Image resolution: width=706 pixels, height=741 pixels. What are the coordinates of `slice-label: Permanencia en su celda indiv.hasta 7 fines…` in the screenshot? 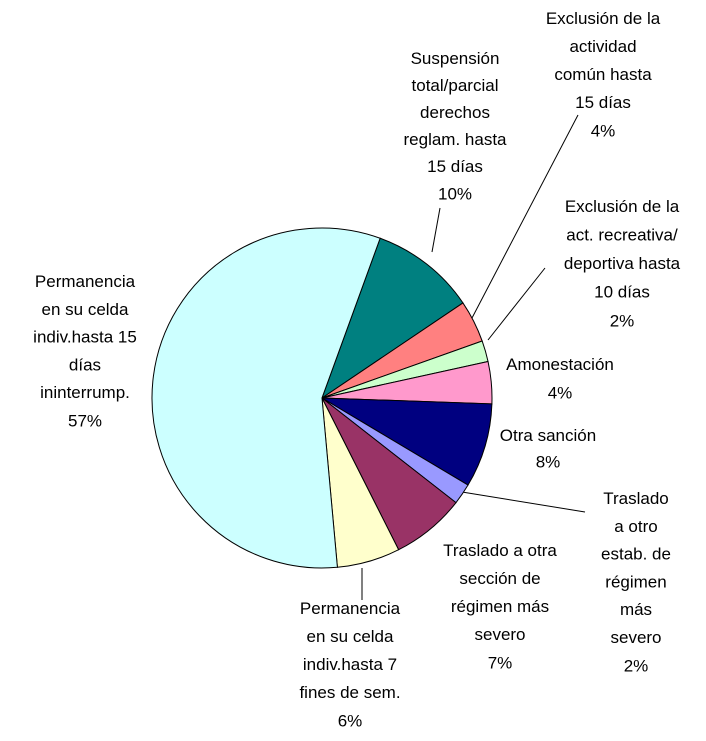 It's located at (349, 650).